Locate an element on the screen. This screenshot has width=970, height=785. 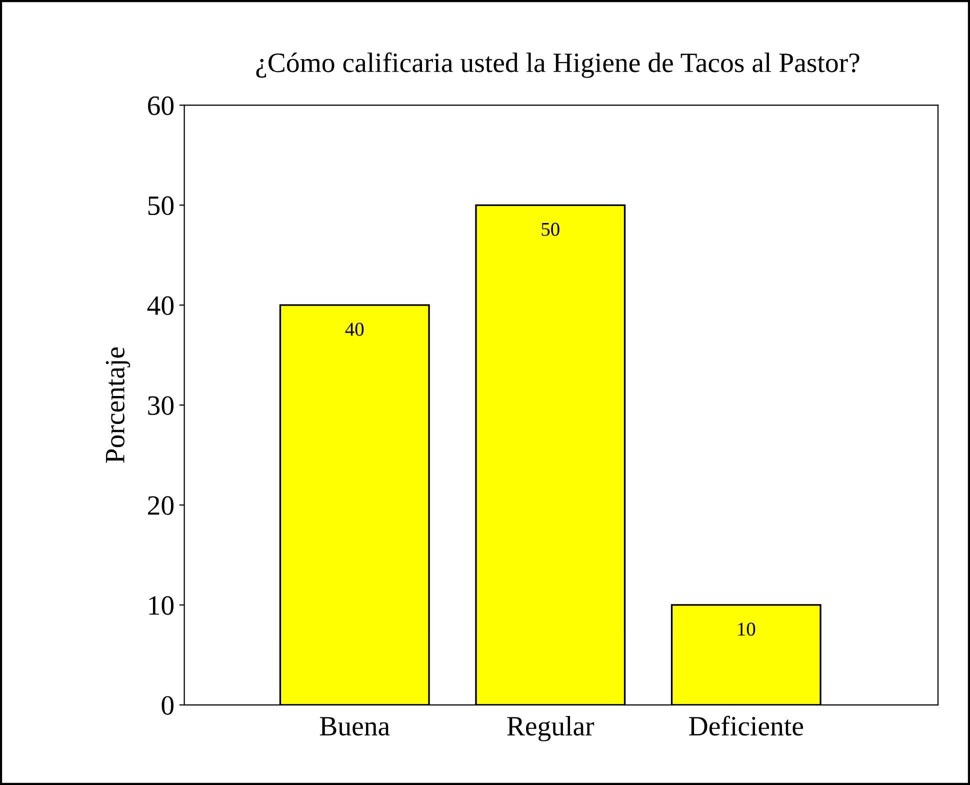
y-tick-label: 20 is located at coordinates (161, 505).